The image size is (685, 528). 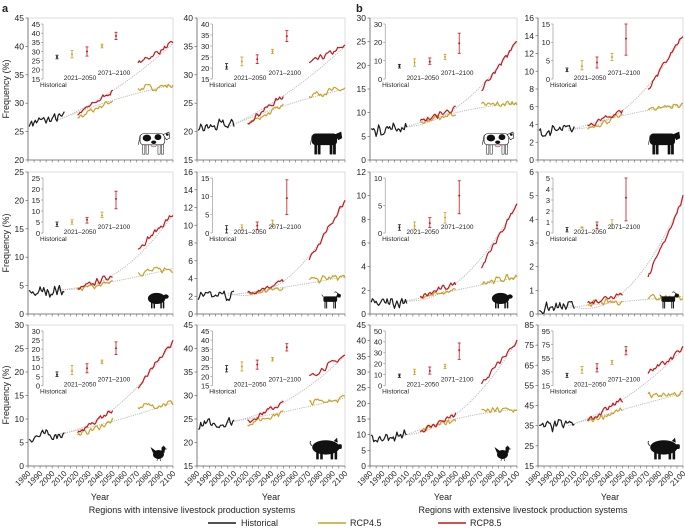 I want to click on y-tick-label: 16, so click(x=189, y=172).